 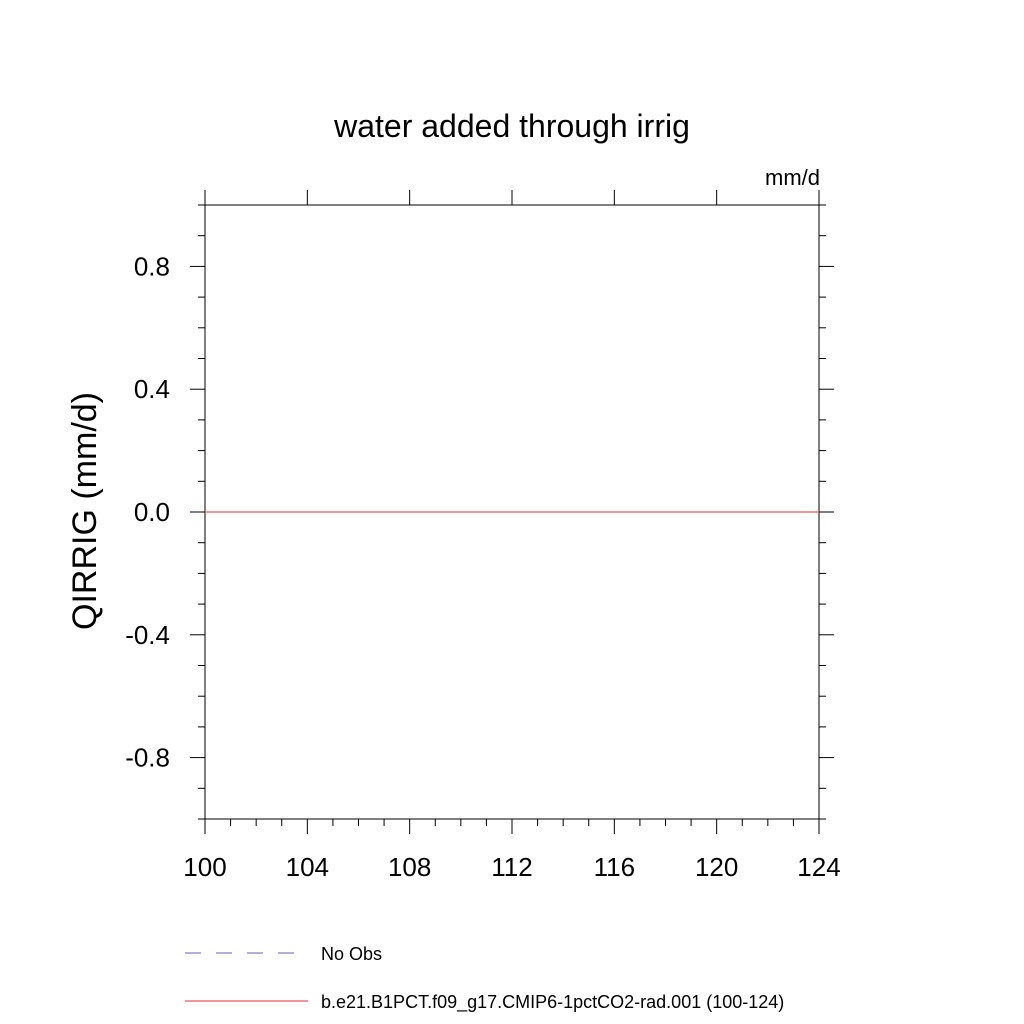 I want to click on x-tick-label: 108, so click(x=409, y=867).